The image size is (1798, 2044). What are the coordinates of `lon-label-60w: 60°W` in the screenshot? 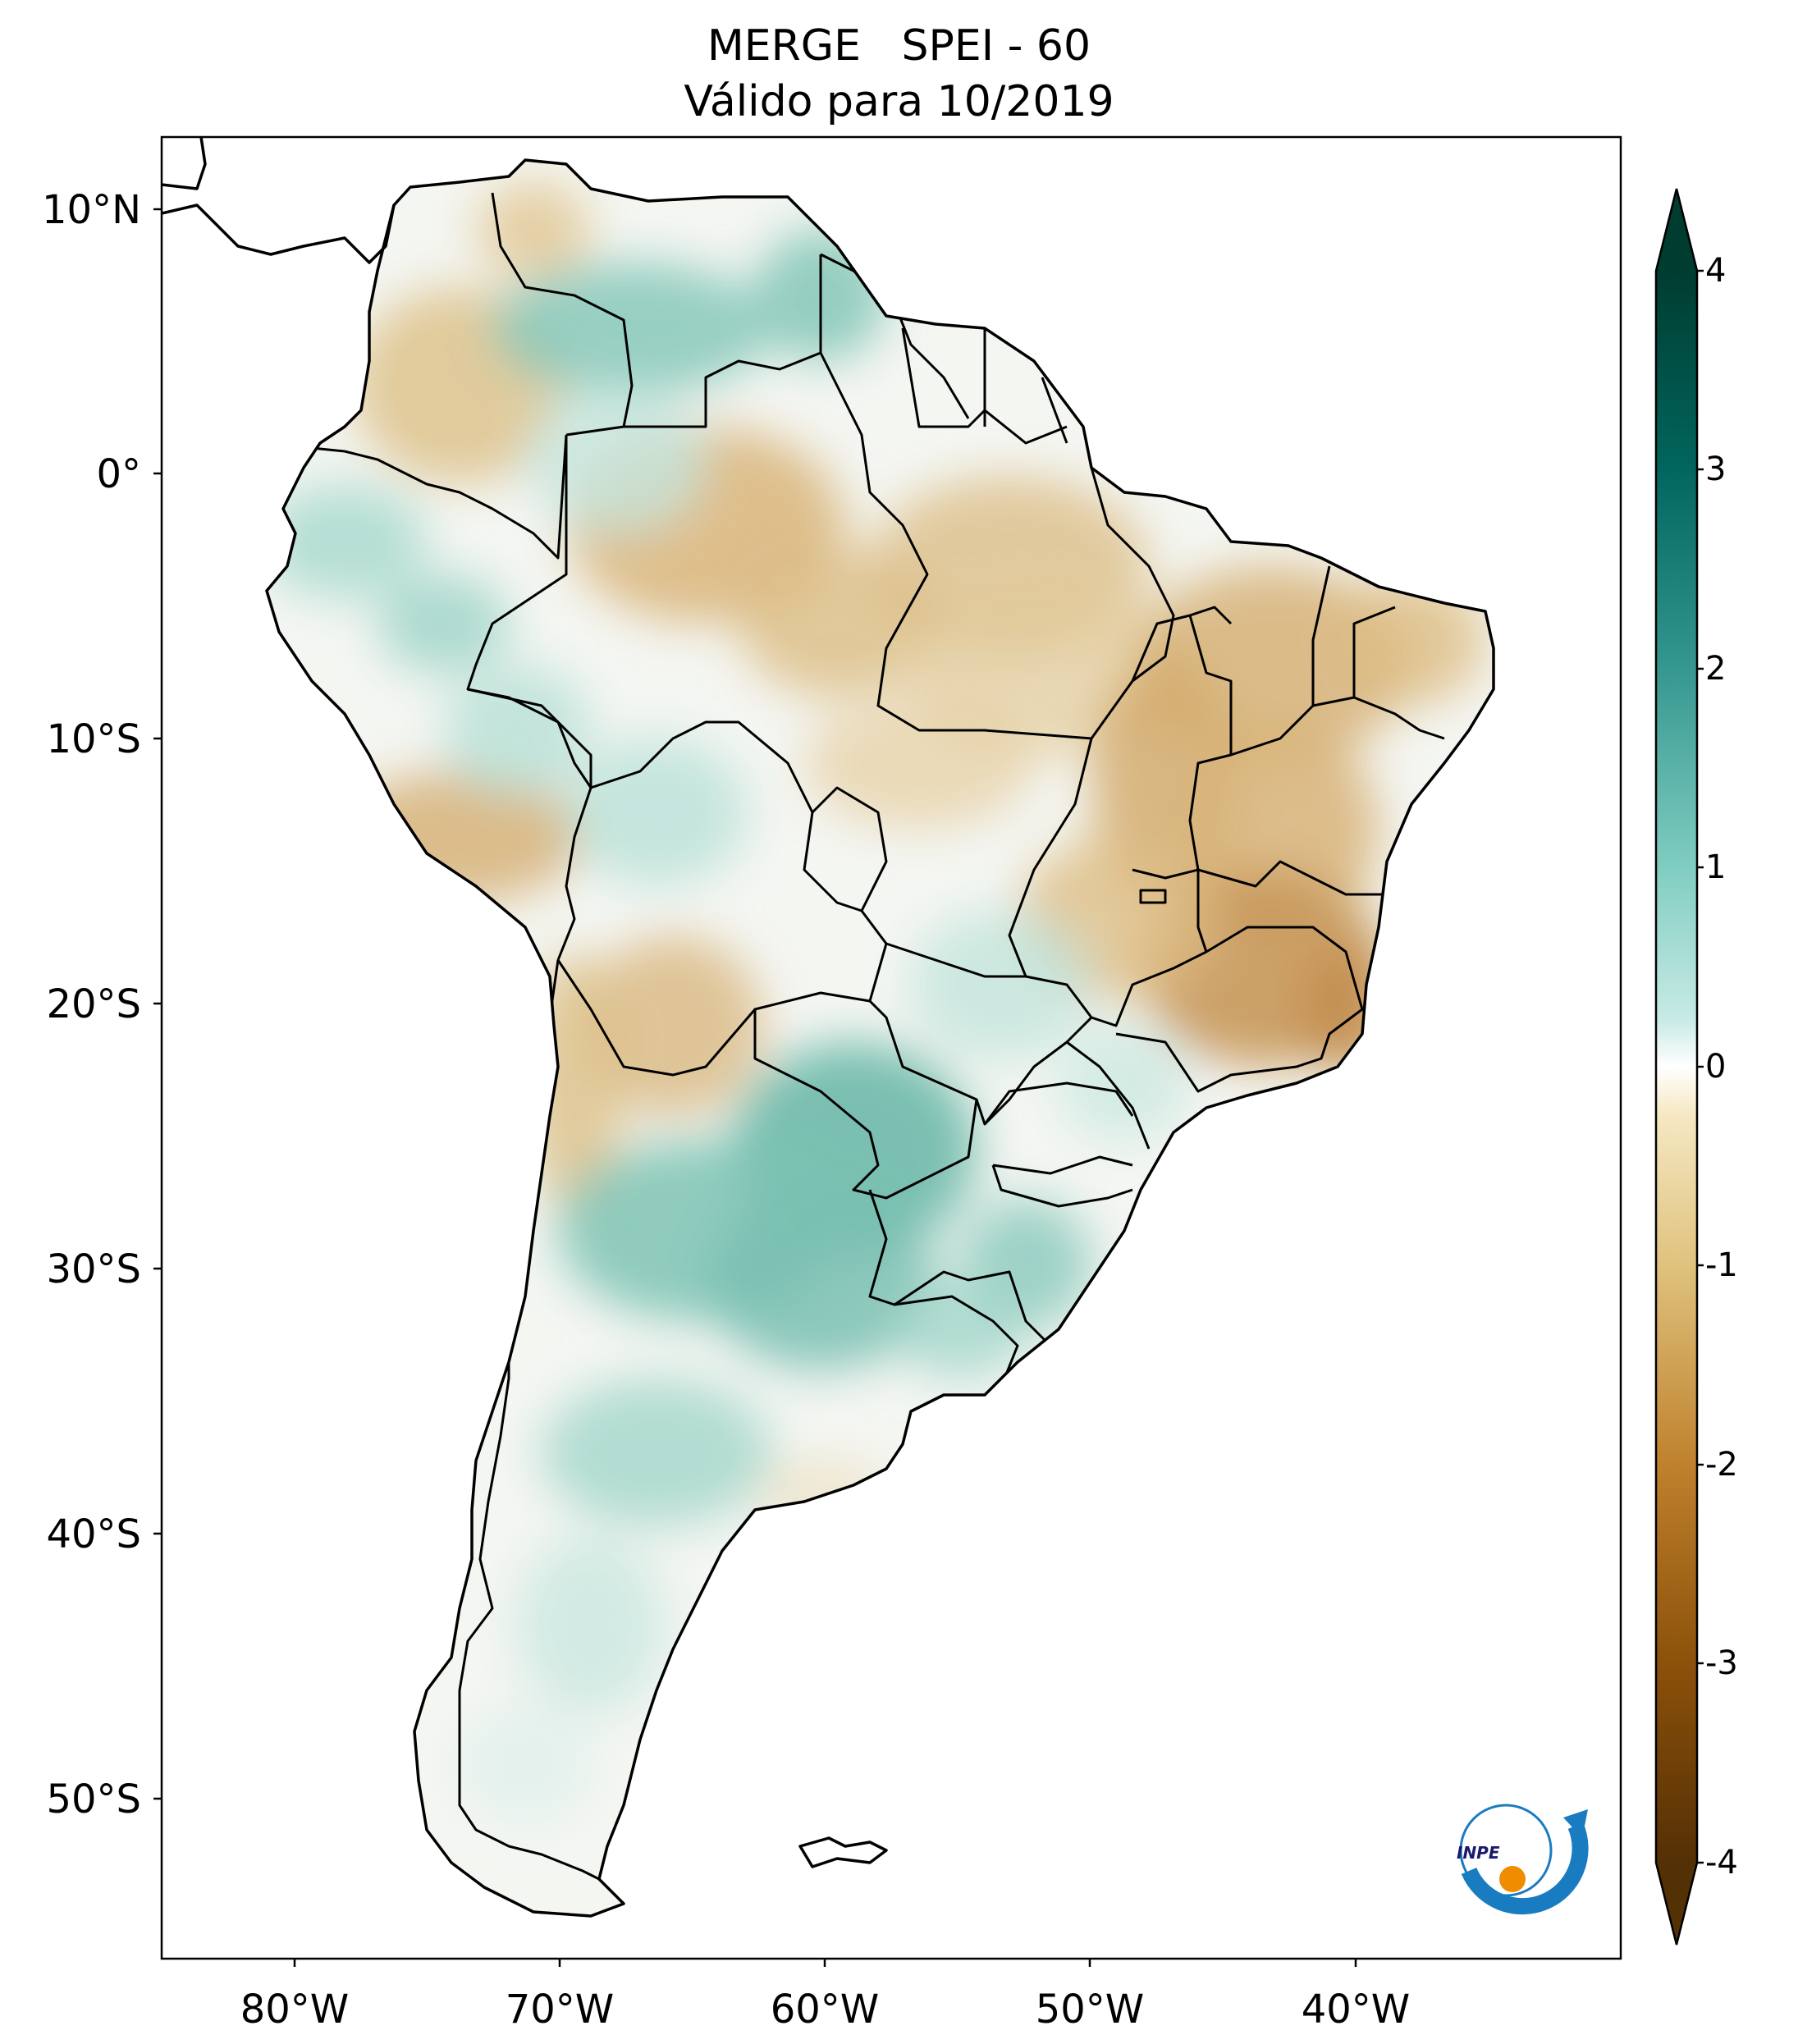 It's located at (825, 2010).